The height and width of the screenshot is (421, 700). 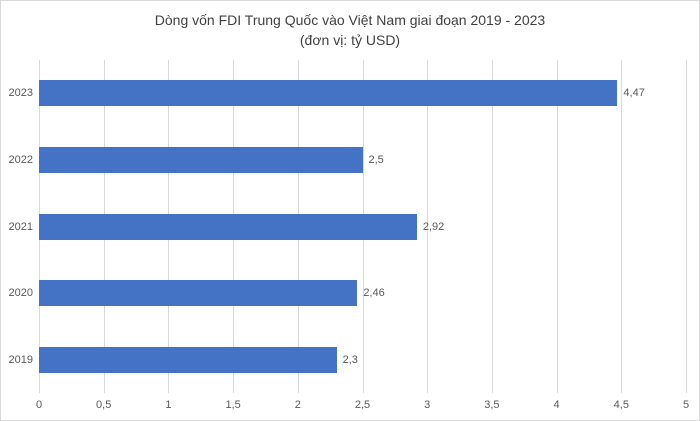 I want to click on category-label-2021: 2021, so click(x=20, y=226).